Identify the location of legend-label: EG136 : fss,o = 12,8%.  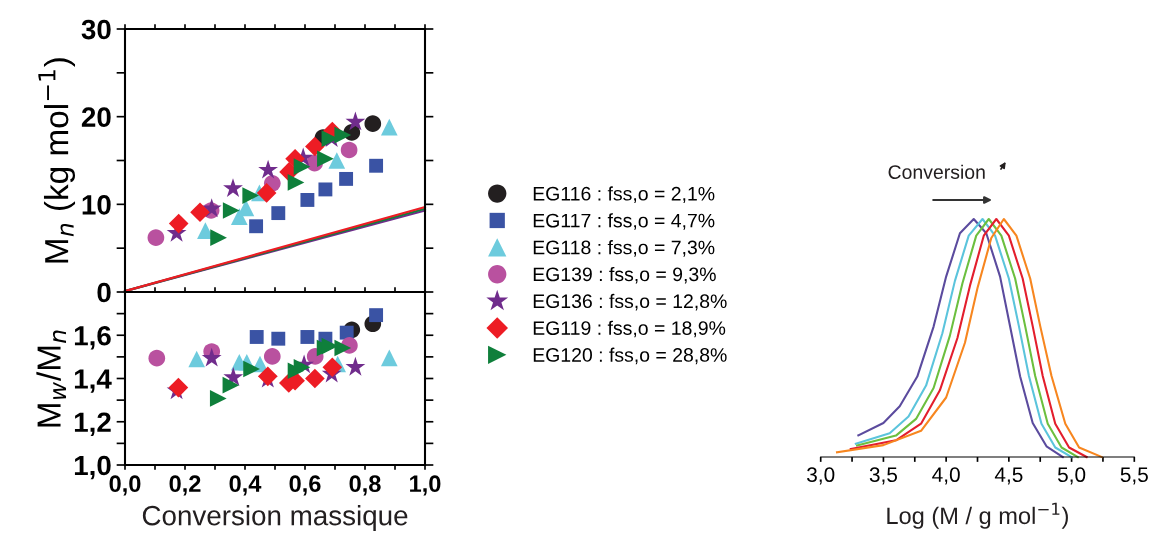
(630, 302).